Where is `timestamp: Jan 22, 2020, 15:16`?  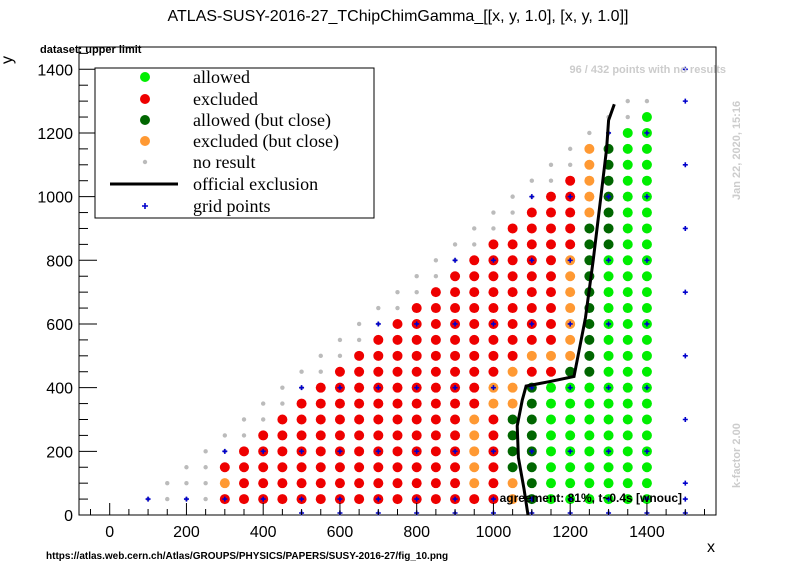 timestamp: Jan 22, 2020, 15:16 is located at coordinates (737, 150).